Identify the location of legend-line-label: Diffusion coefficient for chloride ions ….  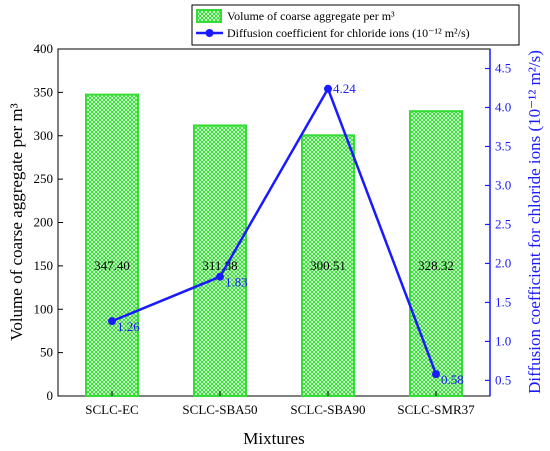
(348, 33).